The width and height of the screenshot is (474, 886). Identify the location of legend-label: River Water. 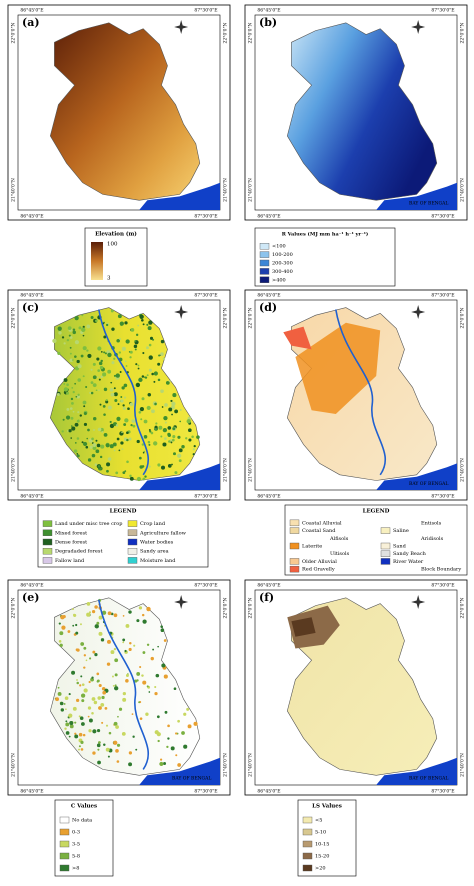
(408, 562).